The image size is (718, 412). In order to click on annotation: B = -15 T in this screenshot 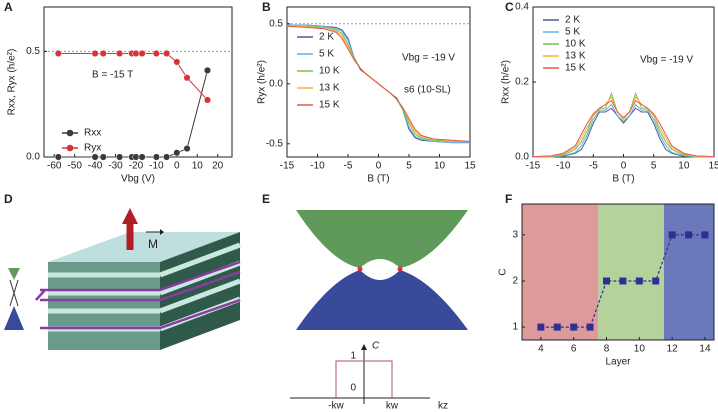, I will do `click(112, 75)`.